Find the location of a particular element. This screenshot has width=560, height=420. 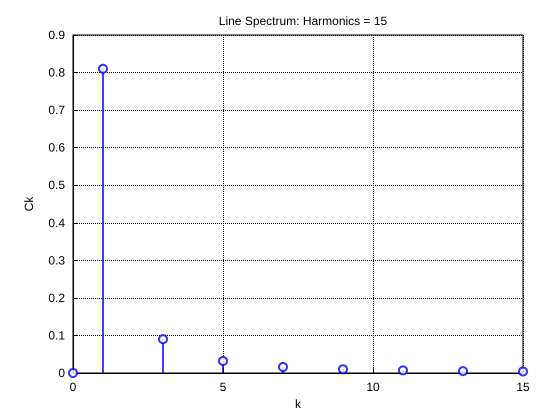

y-tick-label: 0 is located at coordinates (62, 373).